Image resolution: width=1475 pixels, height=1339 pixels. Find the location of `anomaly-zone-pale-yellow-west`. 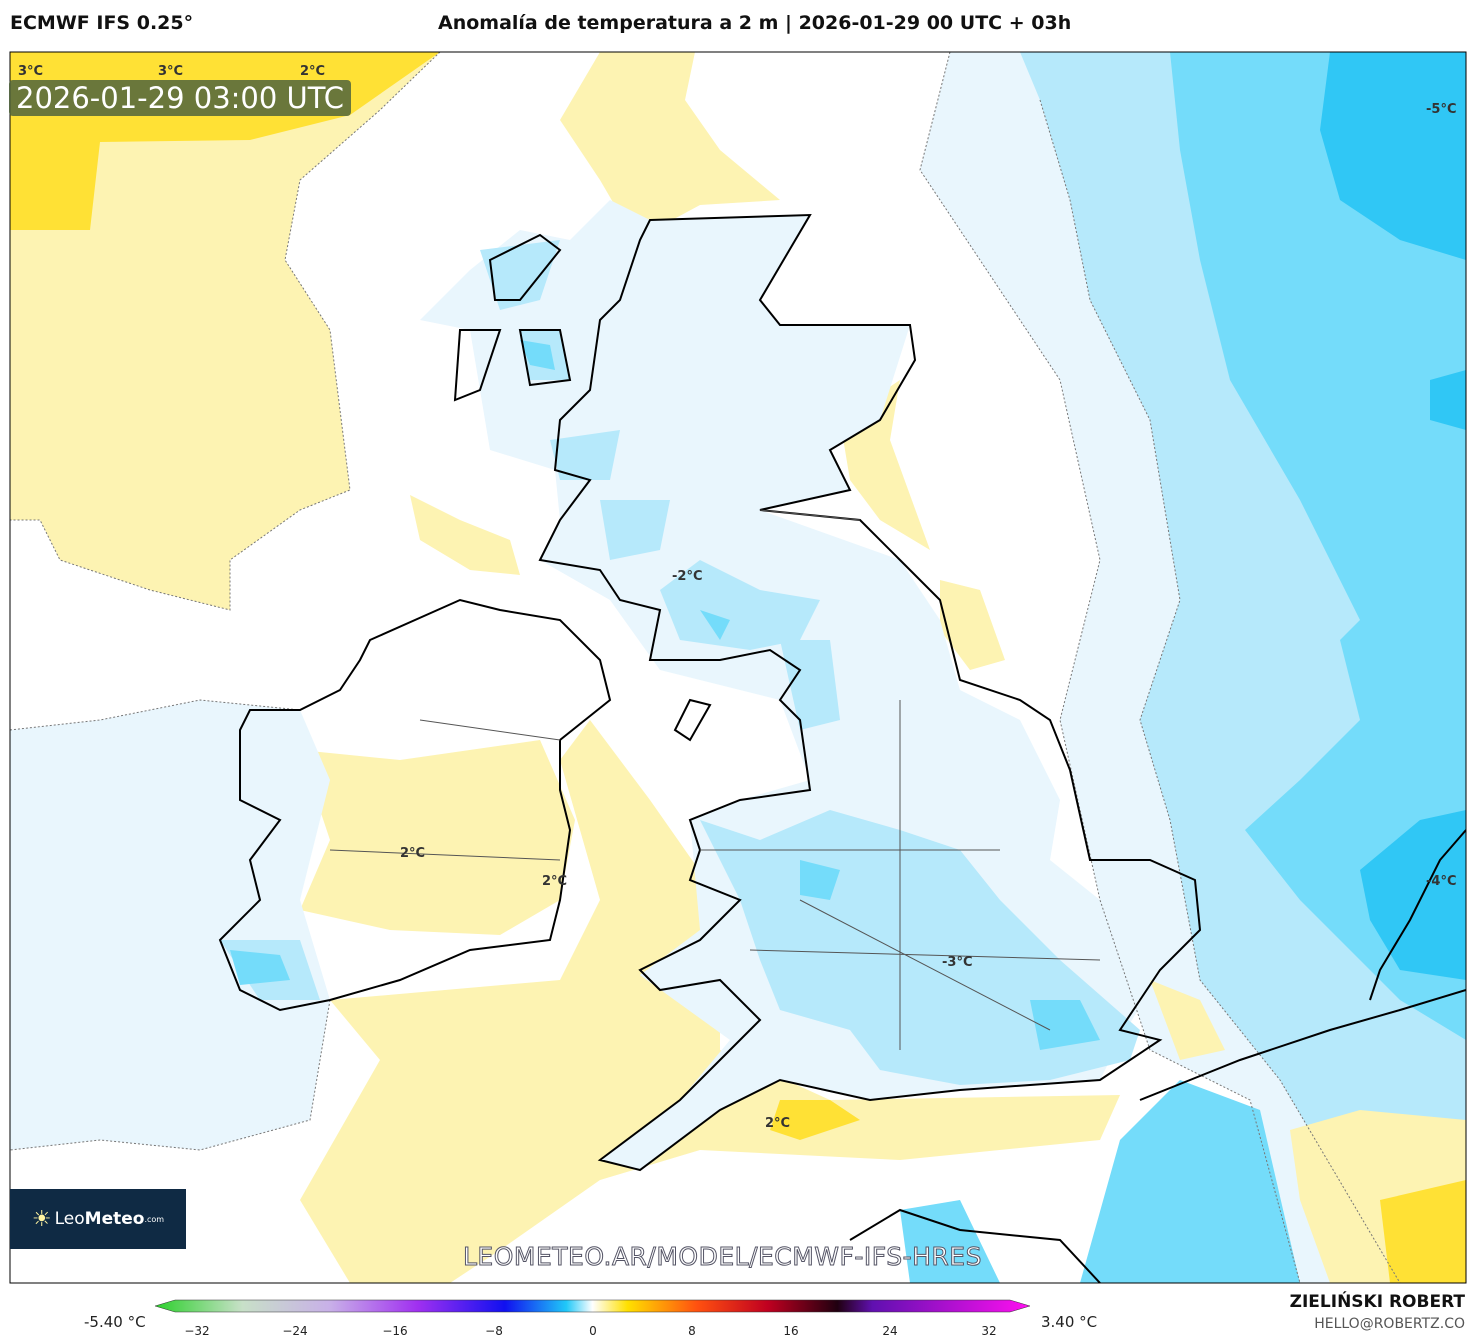

anomaly-zone-pale-yellow-west is located at coordinates (225, 331).